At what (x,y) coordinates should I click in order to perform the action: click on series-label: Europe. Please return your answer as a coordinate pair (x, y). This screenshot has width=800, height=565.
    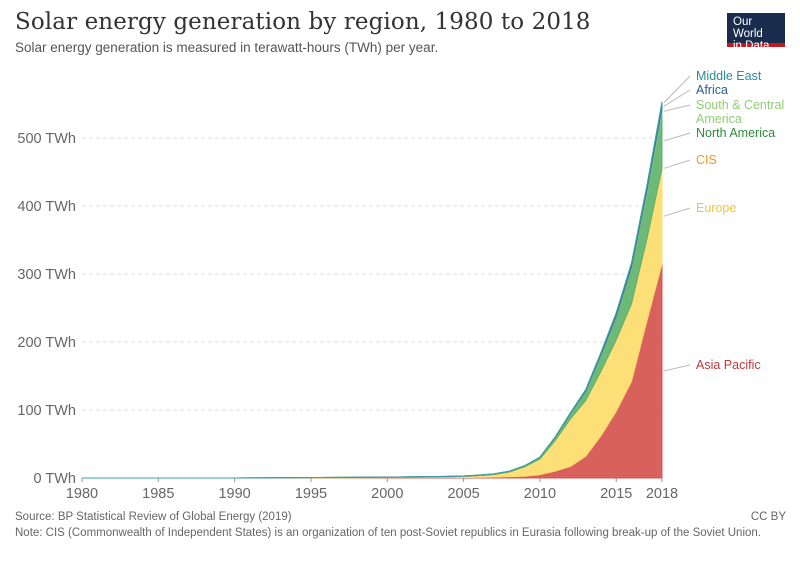
    Looking at the image, I should click on (716, 208).